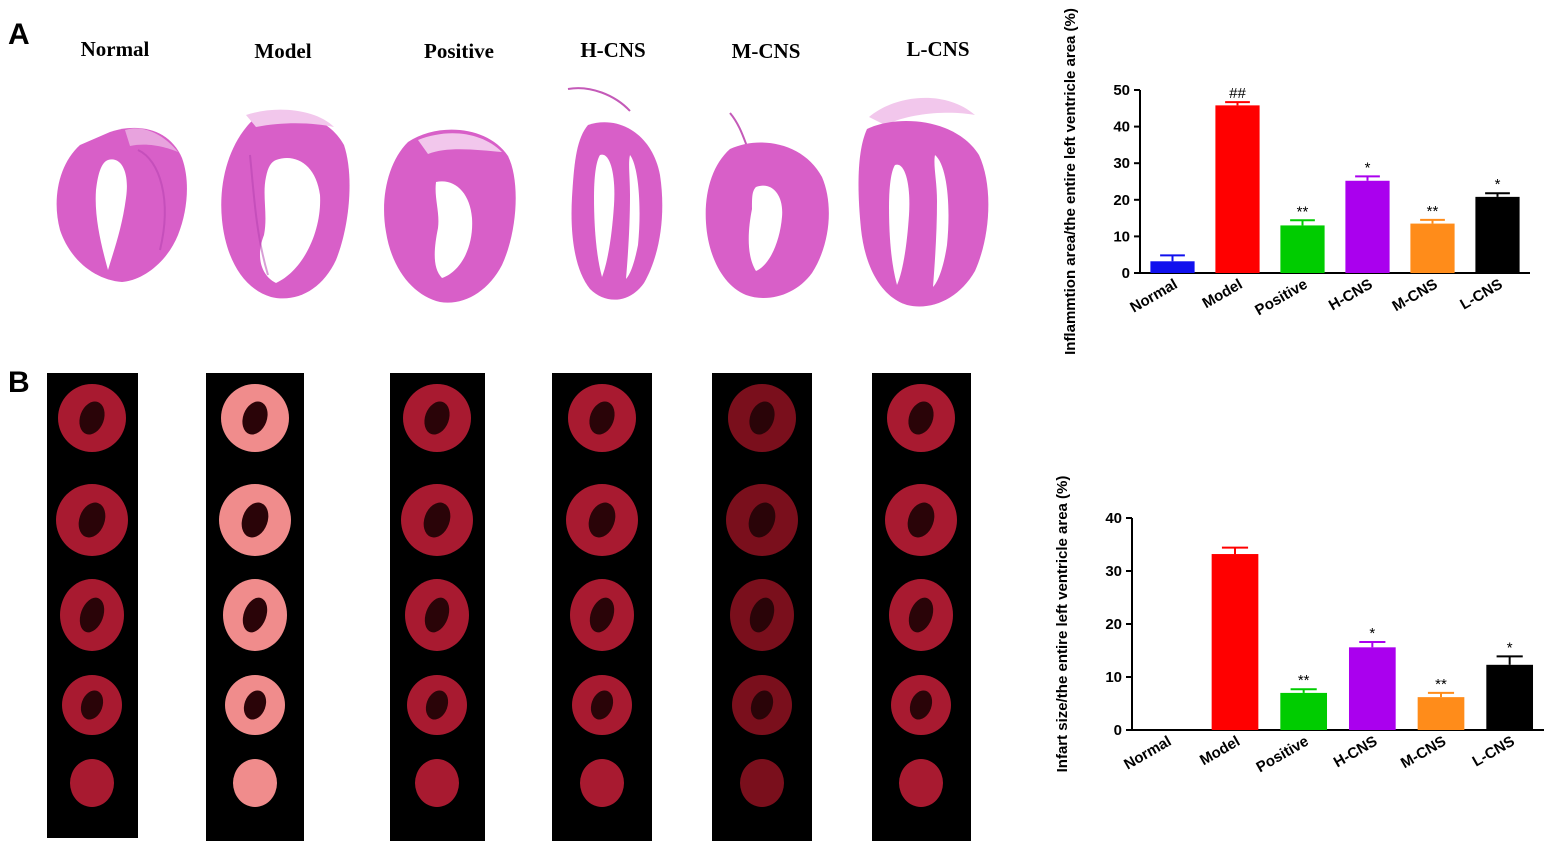  What do you see at coordinates (283, 51) in the screenshot?
I see `group-label-model: Model` at bounding box center [283, 51].